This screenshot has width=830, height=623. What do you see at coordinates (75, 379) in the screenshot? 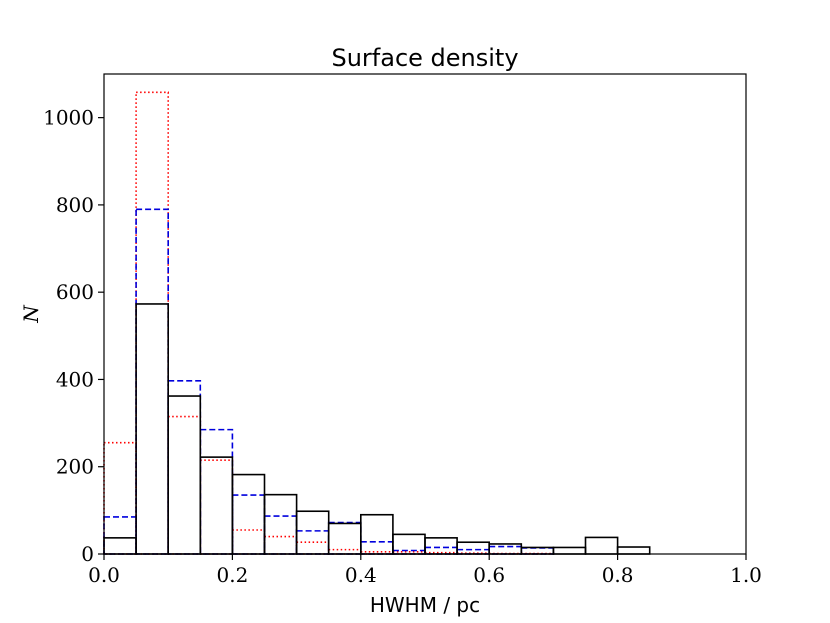
I see `y-tick-label: 400` at bounding box center [75, 379].